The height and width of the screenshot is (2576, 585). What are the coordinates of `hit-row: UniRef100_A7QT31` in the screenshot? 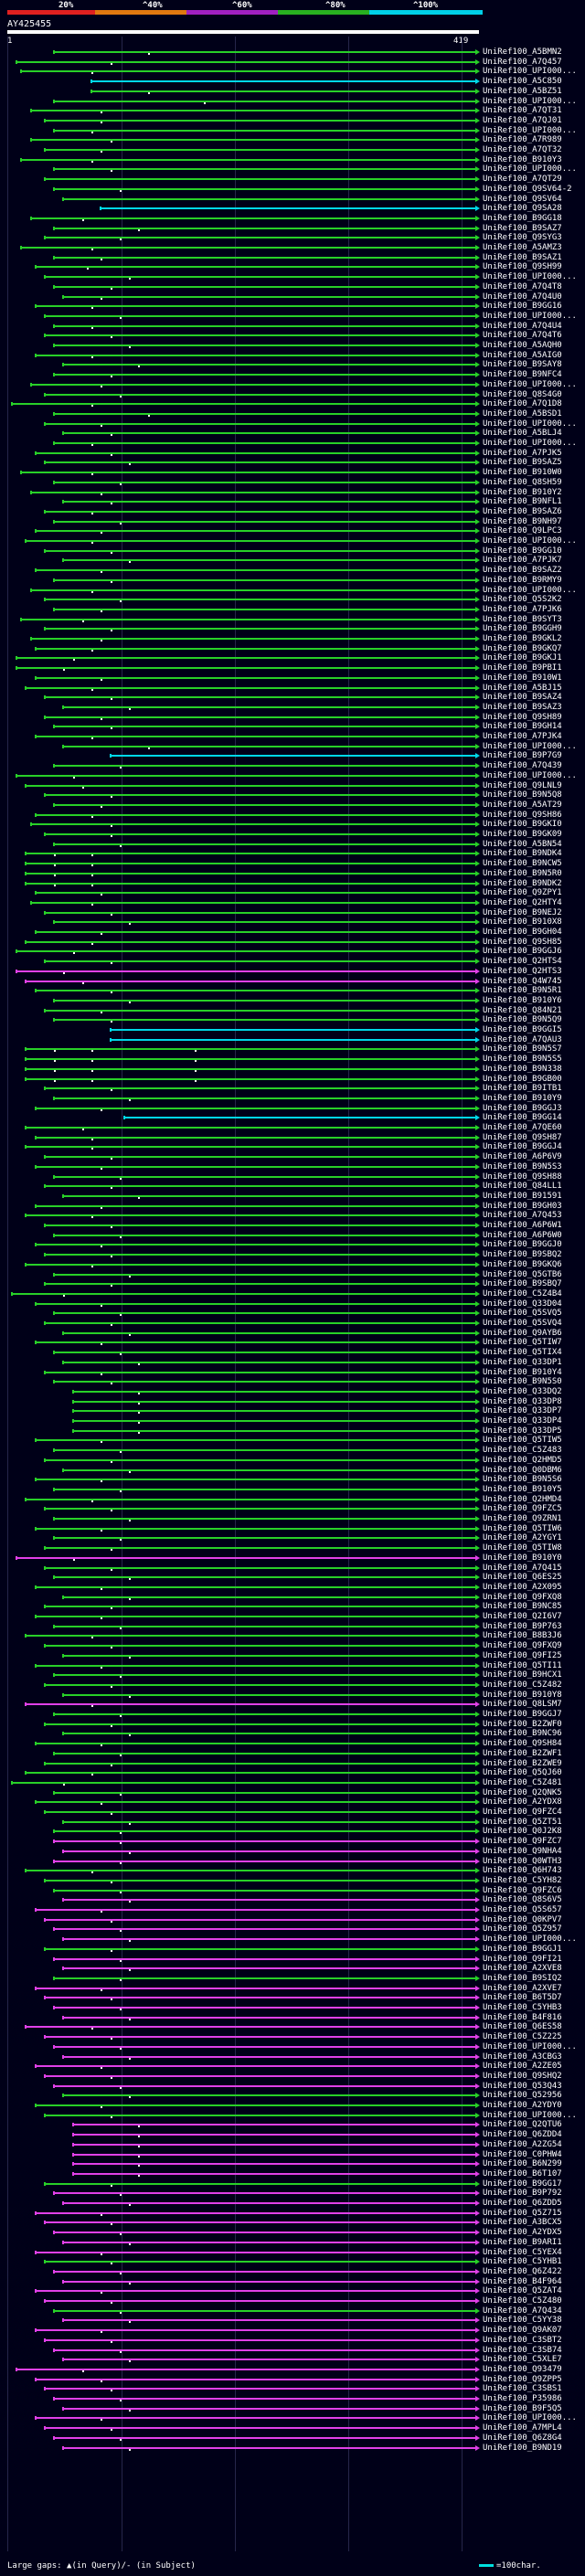 It's located at (293, 111).